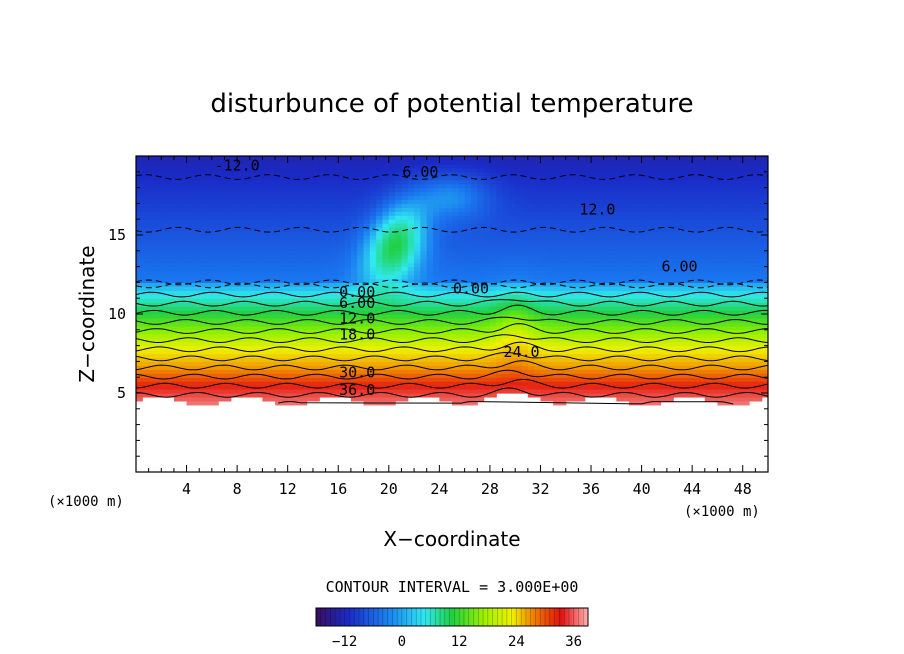  What do you see at coordinates (389, 489) in the screenshot?
I see `x-tick-label: 20` at bounding box center [389, 489].